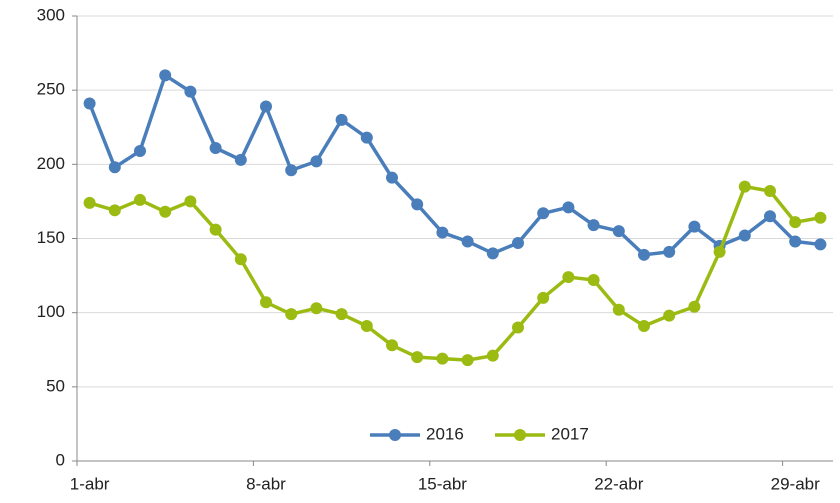 The height and width of the screenshot is (503, 840). I want to click on y-tick-label: 250, so click(51, 89).